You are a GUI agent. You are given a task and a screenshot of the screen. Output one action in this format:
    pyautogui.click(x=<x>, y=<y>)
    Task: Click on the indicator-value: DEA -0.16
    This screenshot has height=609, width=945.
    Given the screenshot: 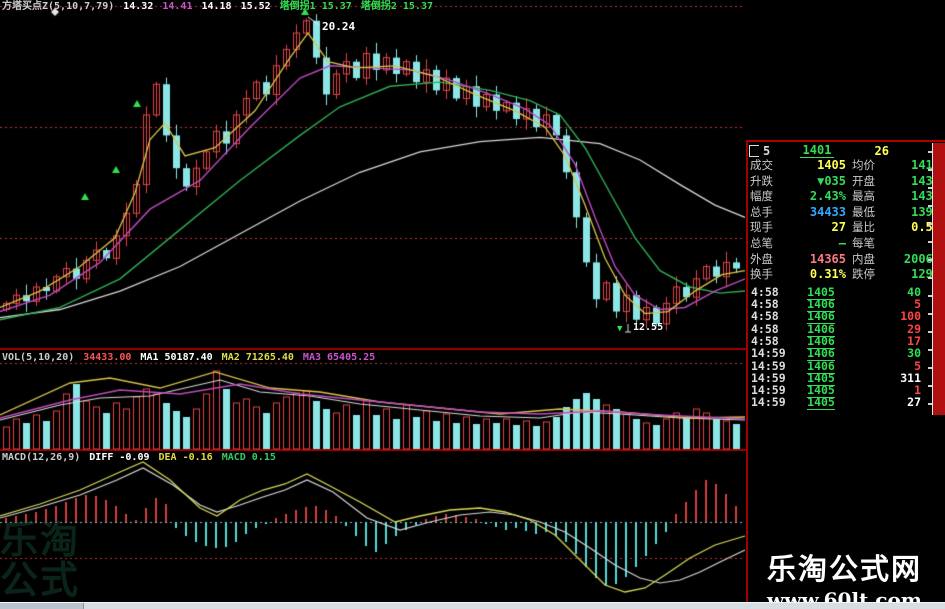 What is the action you would take?
    pyautogui.click(x=185, y=457)
    